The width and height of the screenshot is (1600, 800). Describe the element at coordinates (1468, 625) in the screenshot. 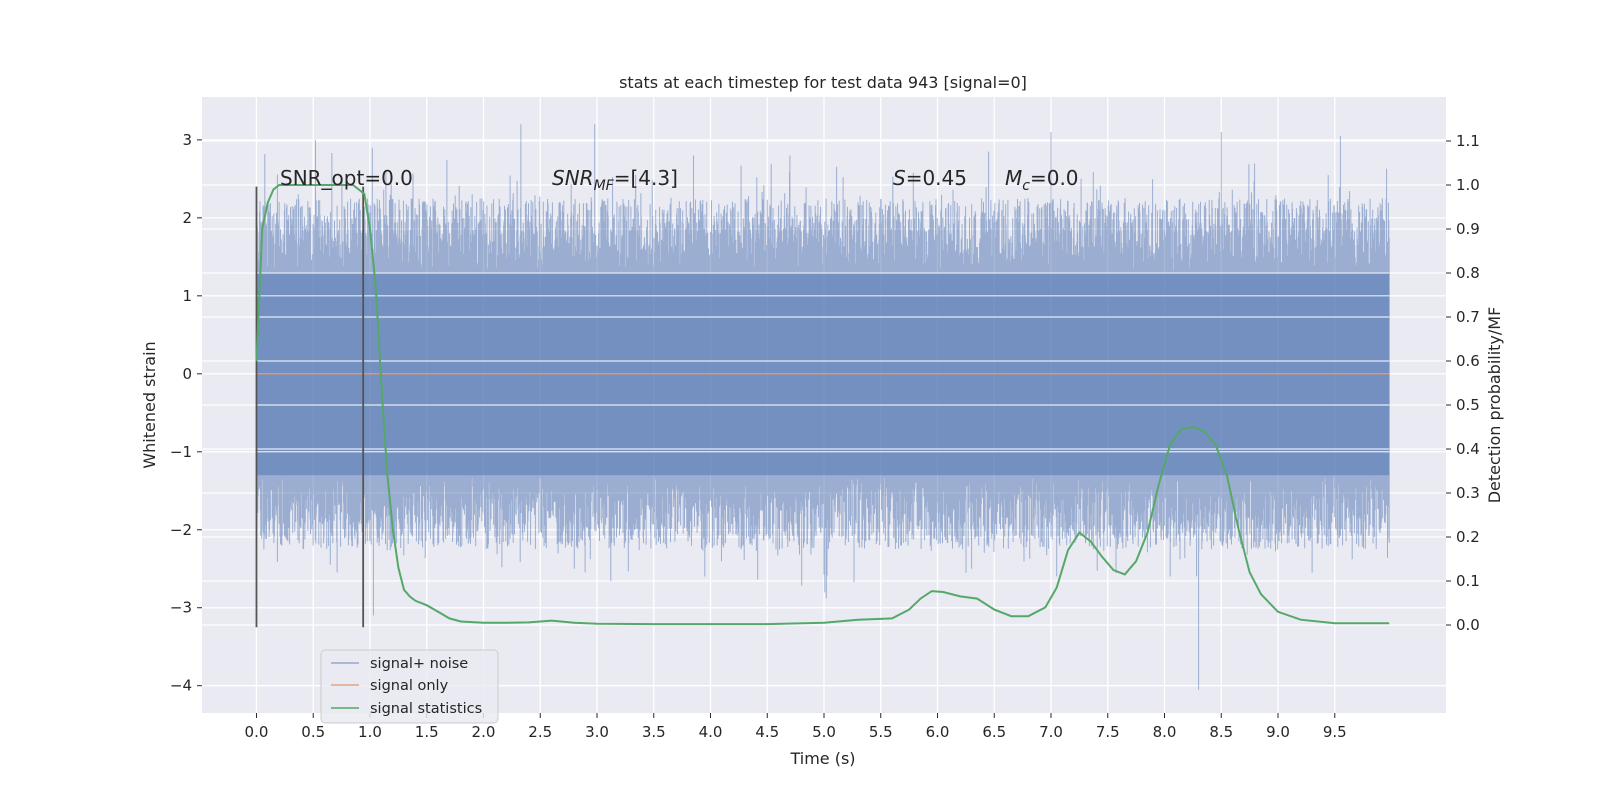

I see `y-right-tick-label-11: 0.0` at that location.